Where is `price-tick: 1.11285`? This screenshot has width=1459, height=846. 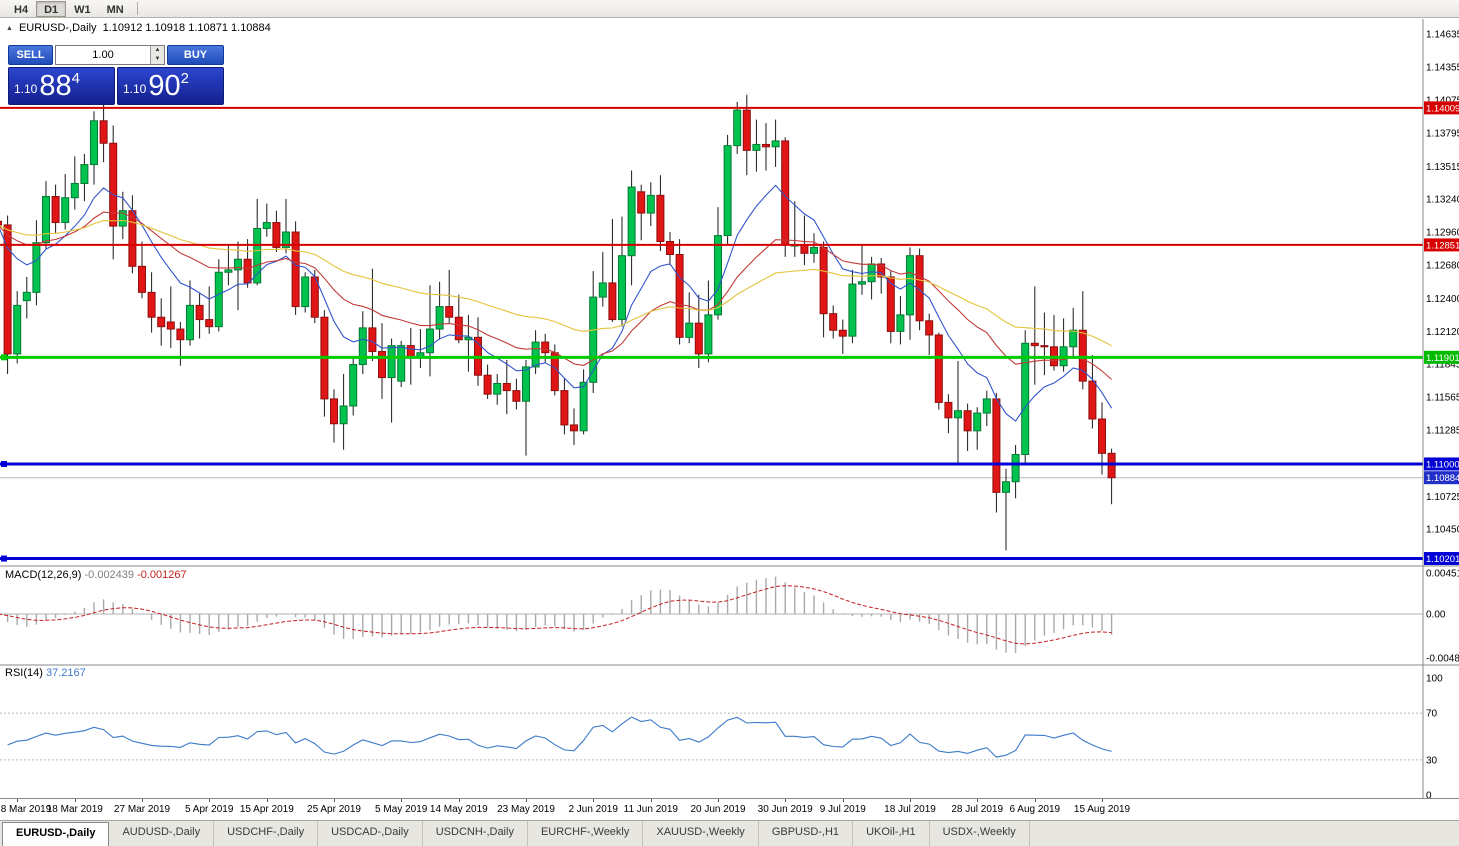 price-tick: 1.11285 is located at coordinates (1442, 431).